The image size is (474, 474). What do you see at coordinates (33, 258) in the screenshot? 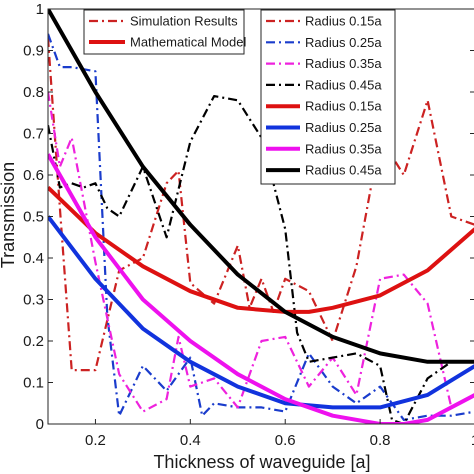
I see `y-tick-label: 0.4` at bounding box center [33, 258].